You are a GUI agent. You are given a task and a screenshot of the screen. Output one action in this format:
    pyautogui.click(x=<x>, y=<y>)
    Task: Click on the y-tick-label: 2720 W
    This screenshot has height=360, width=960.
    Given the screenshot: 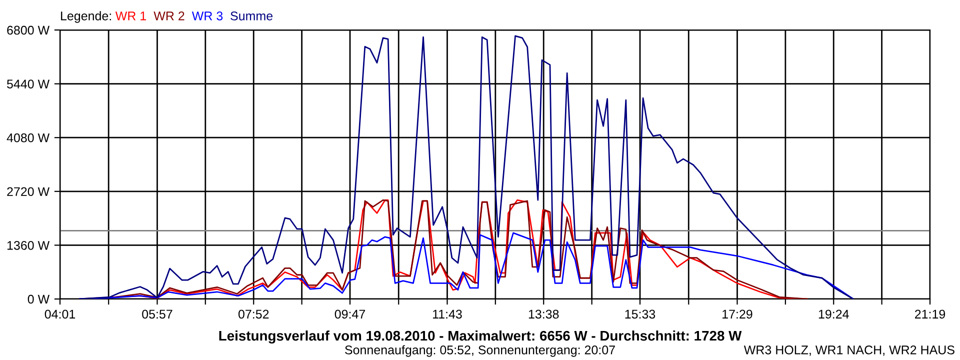 What is the action you would take?
    pyautogui.click(x=28, y=191)
    